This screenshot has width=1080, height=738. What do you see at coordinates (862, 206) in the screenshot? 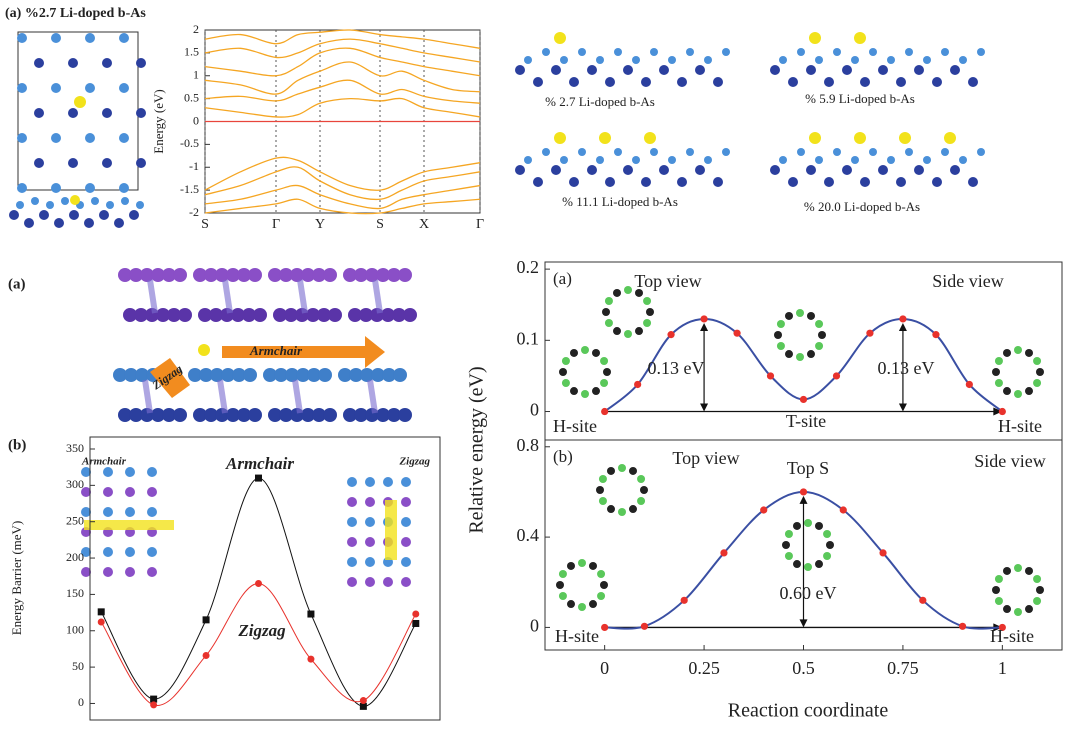
I see `structure-label: % 20.0 Li-doped b-As` at bounding box center [862, 206].